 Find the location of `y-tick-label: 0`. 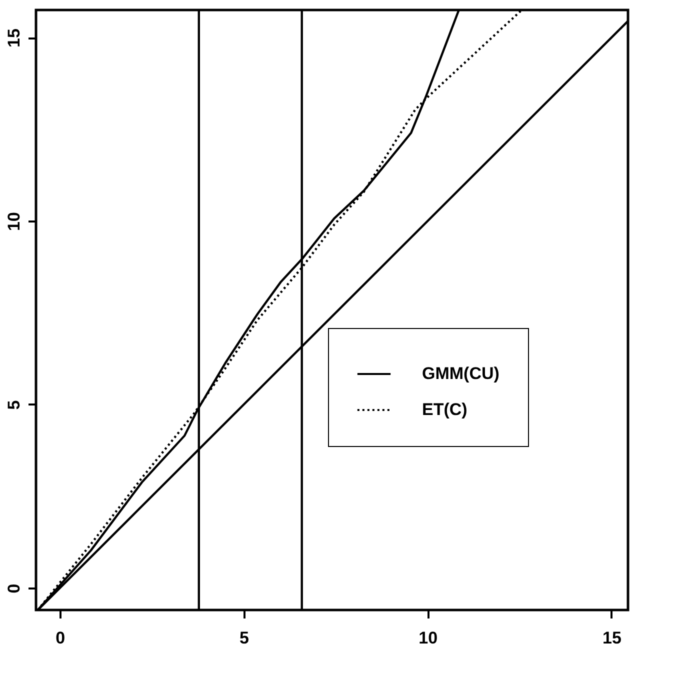

y-tick-label: 0 is located at coordinates (14, 589).